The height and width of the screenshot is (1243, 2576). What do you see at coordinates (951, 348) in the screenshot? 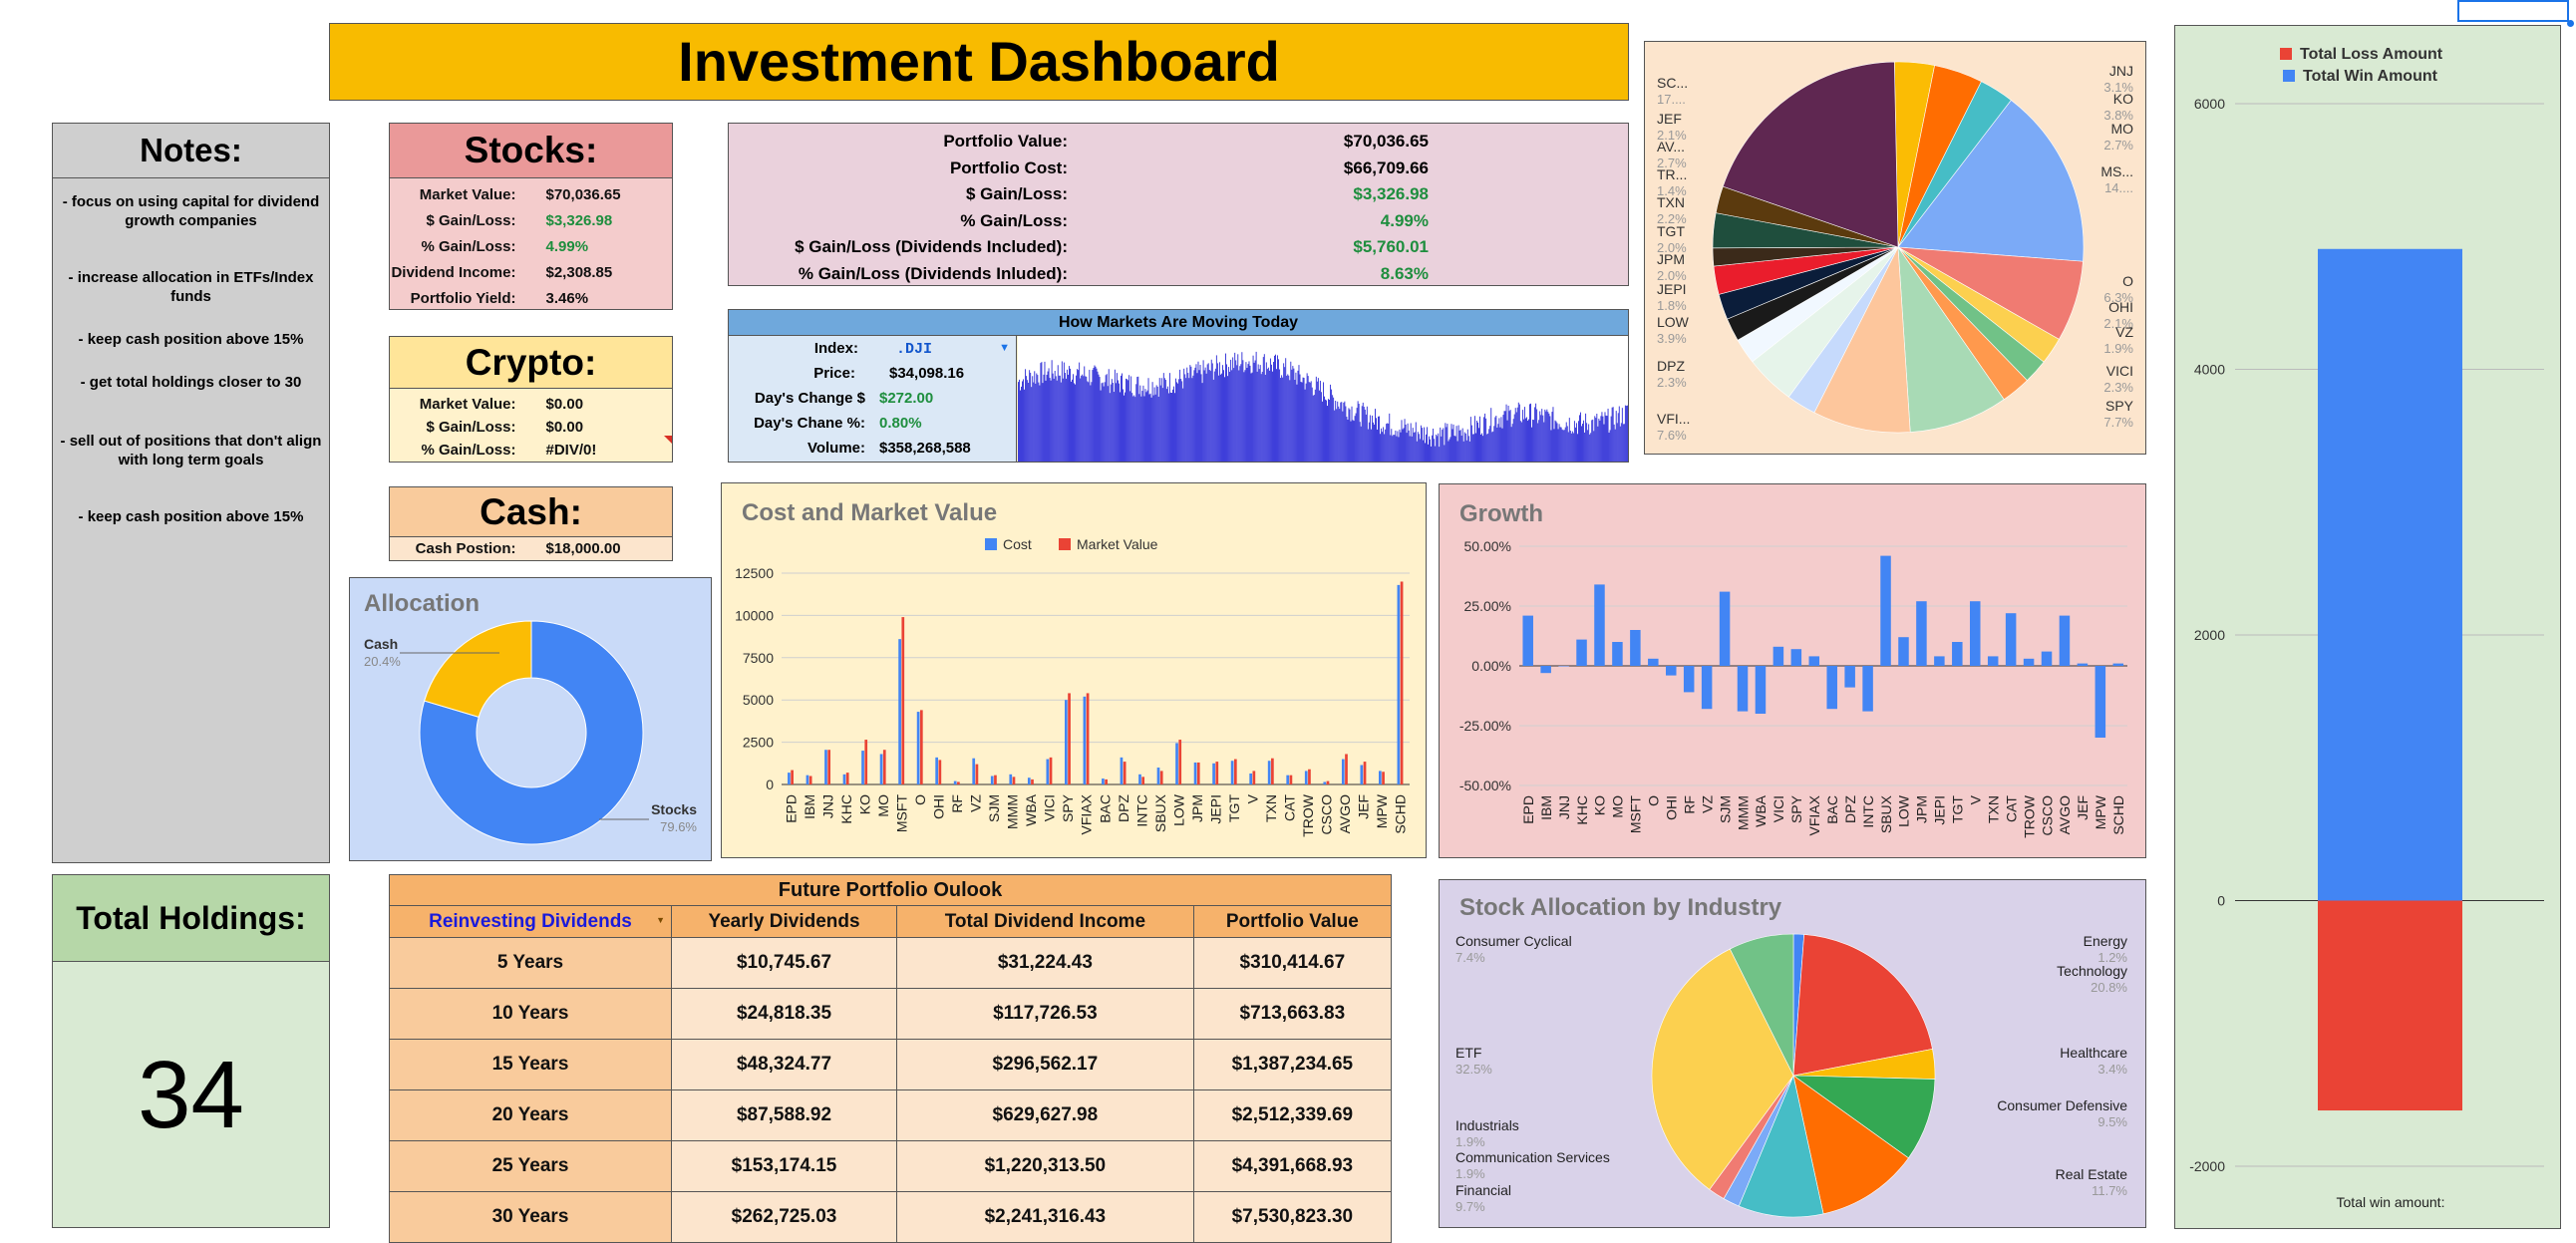
I see `index-dropdown: .DJI ▼` at bounding box center [951, 348].